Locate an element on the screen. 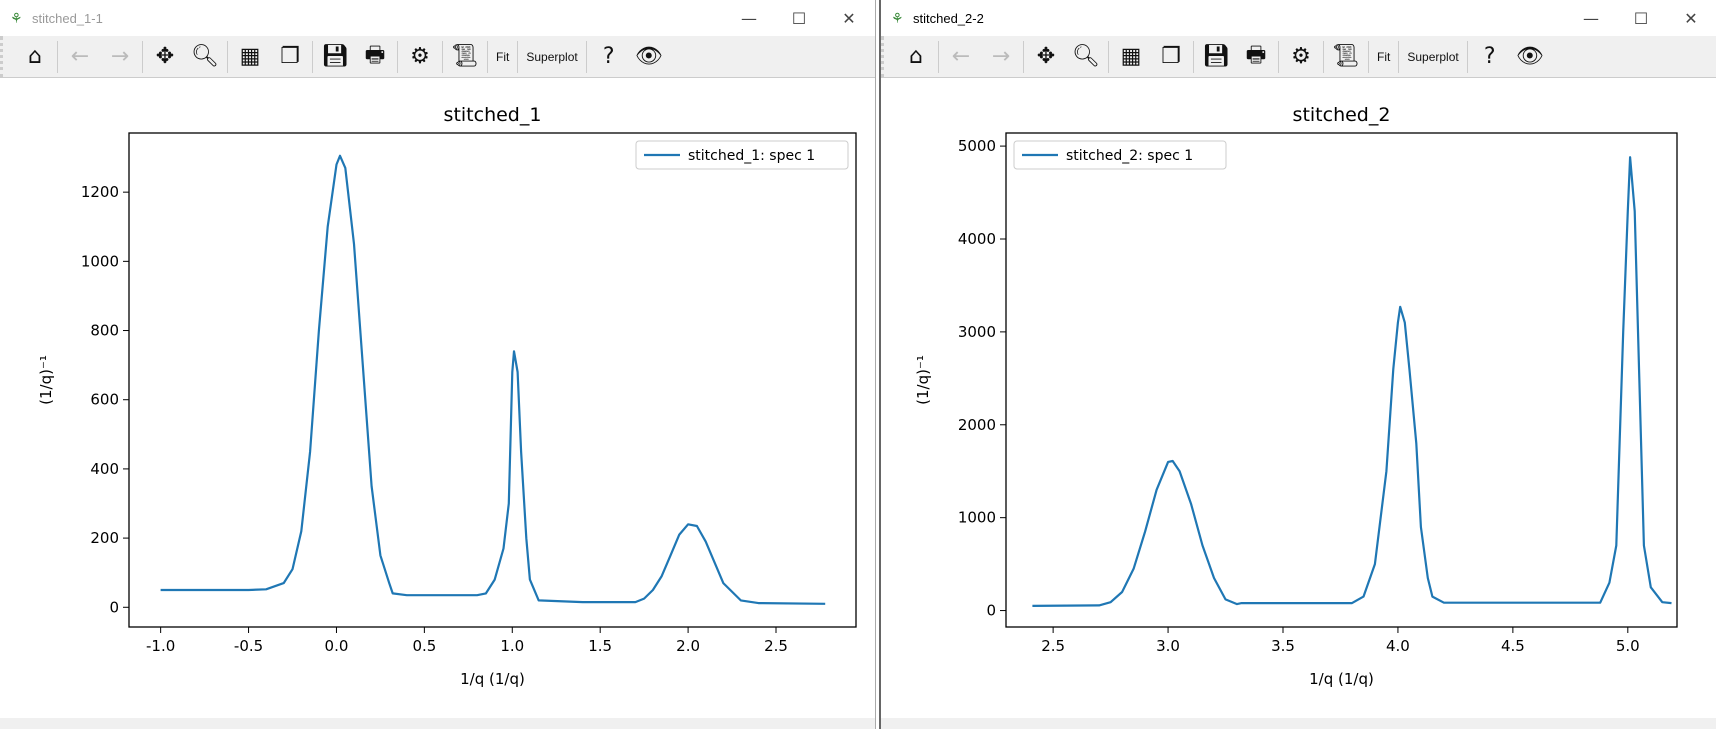 This screenshot has width=1716, height=729. x-tick-label: 4.5 is located at coordinates (1513, 646).